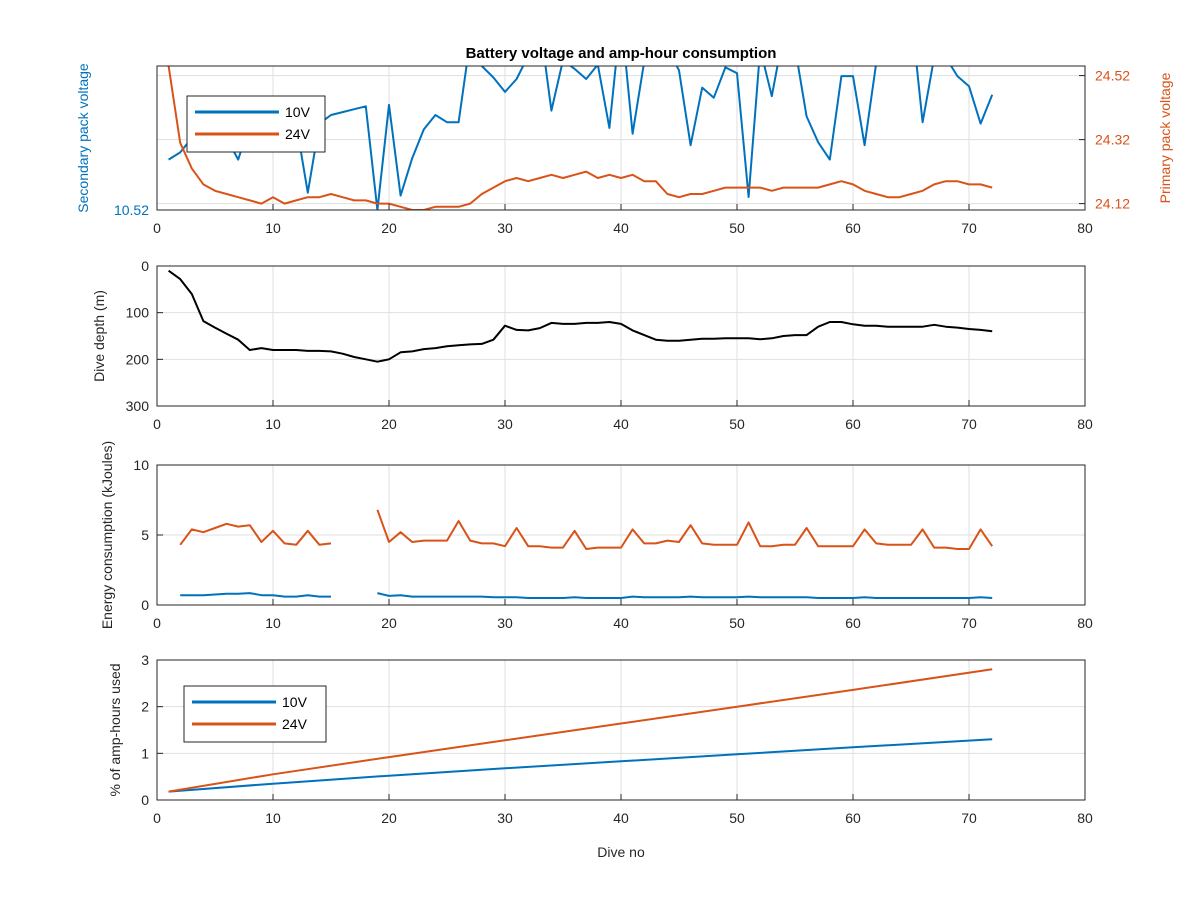  I want to click on y-tick-label: 1, so click(145, 753).